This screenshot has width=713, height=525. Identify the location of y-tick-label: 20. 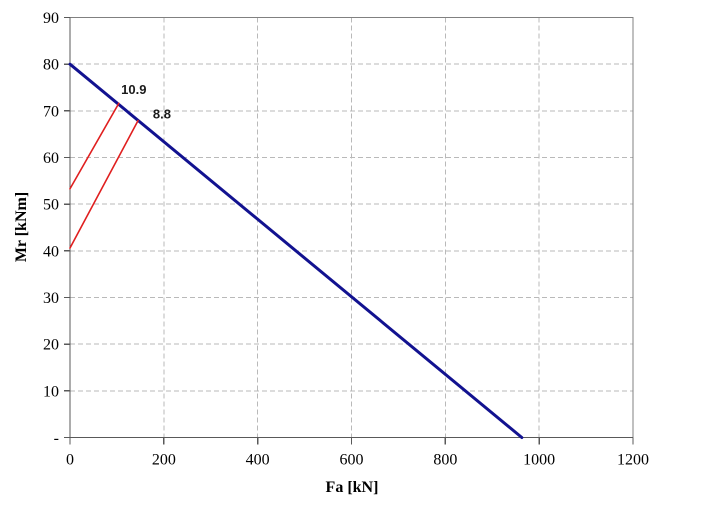
(51, 345).